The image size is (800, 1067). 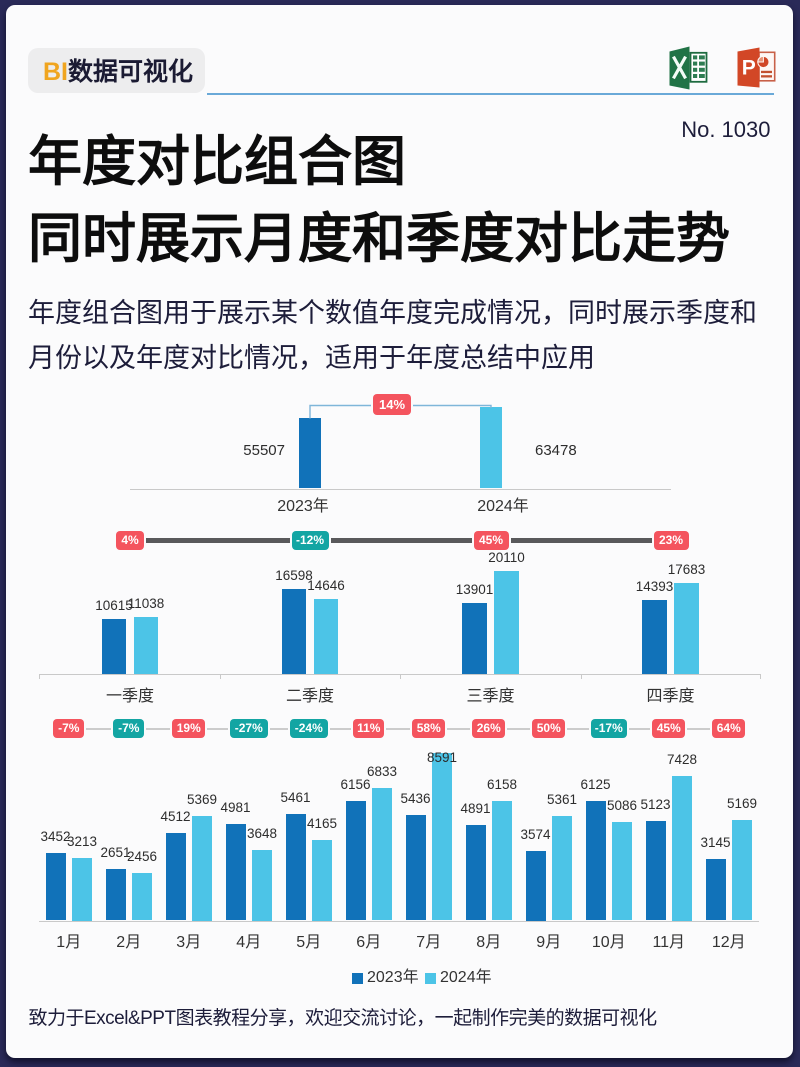 I want to click on svg-text: P, so click(x=749, y=67).